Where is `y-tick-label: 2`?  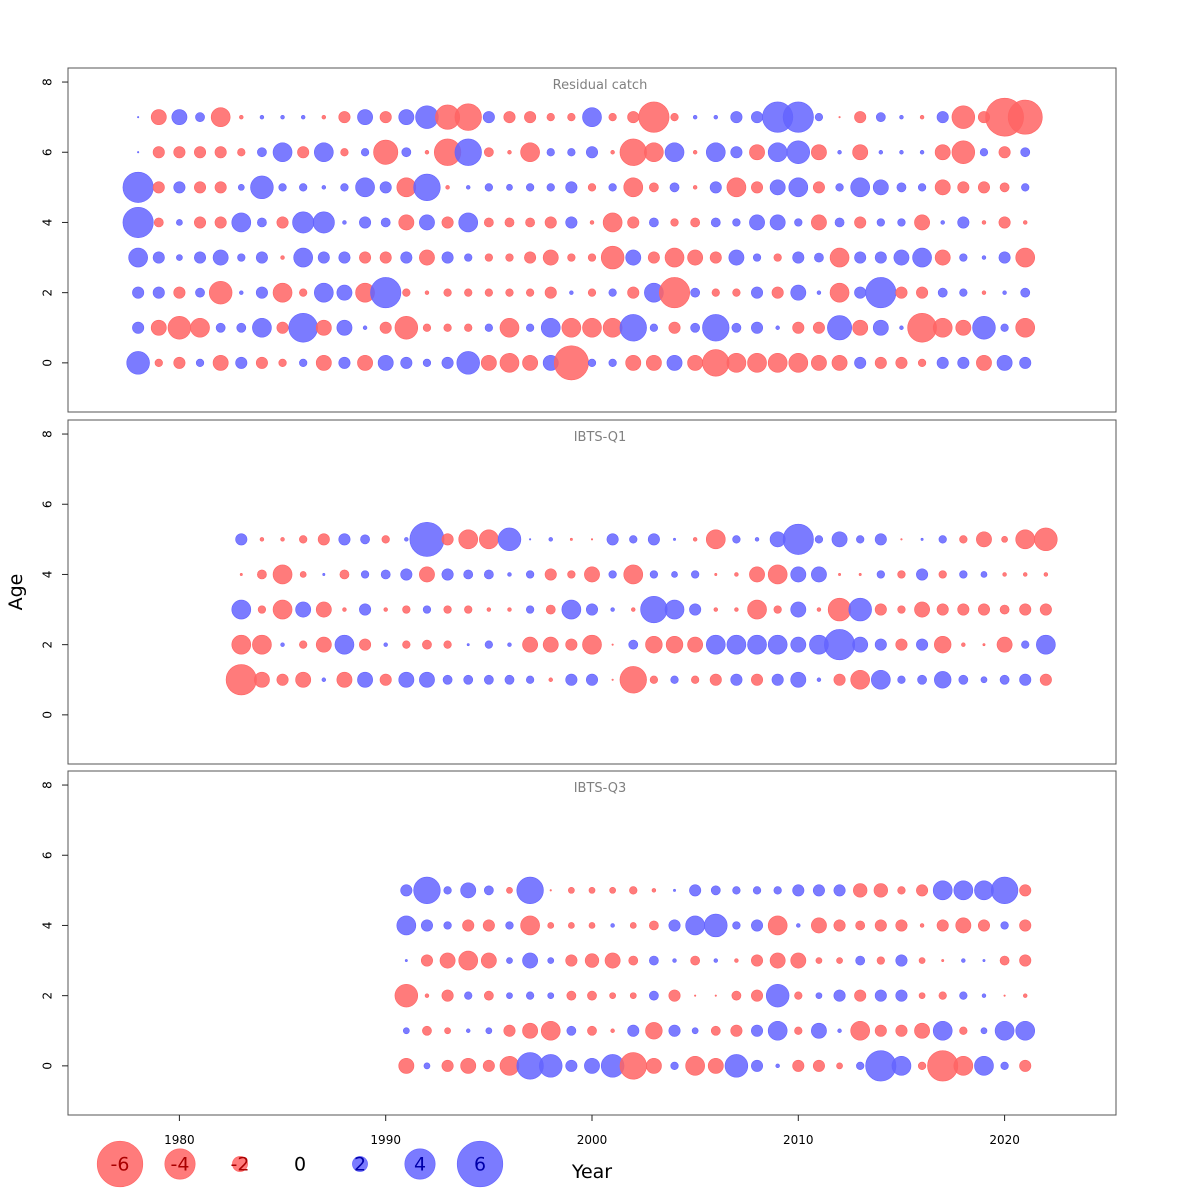 y-tick-label: 2 is located at coordinates (48, 293).